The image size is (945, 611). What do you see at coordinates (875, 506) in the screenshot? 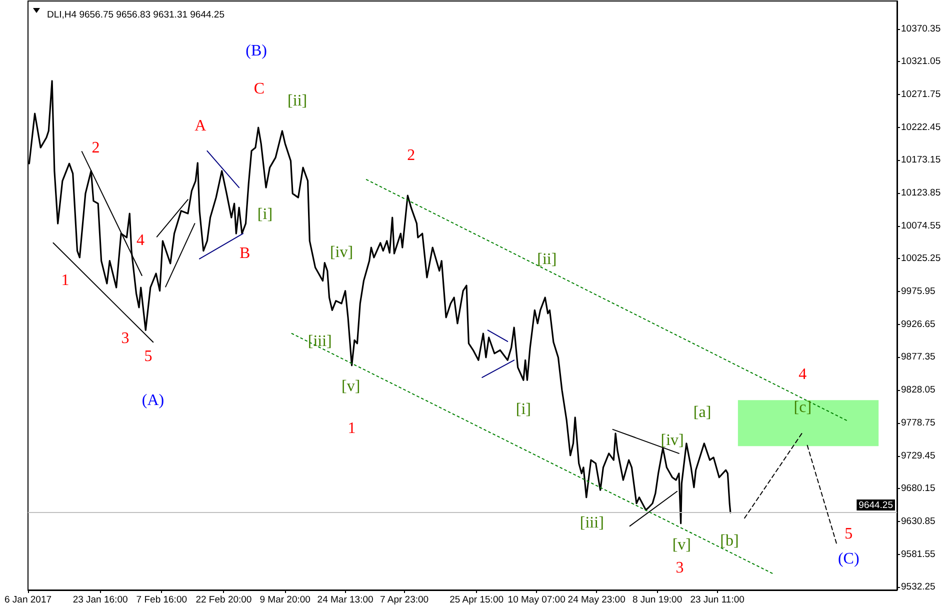
I see `ref-line-label: 9644.25` at bounding box center [875, 506].